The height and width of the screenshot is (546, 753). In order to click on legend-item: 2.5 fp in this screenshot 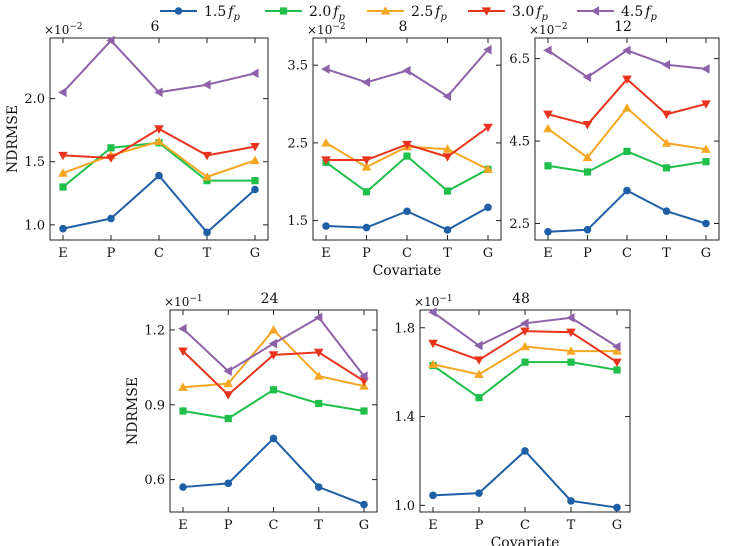, I will do `click(407, 13)`.